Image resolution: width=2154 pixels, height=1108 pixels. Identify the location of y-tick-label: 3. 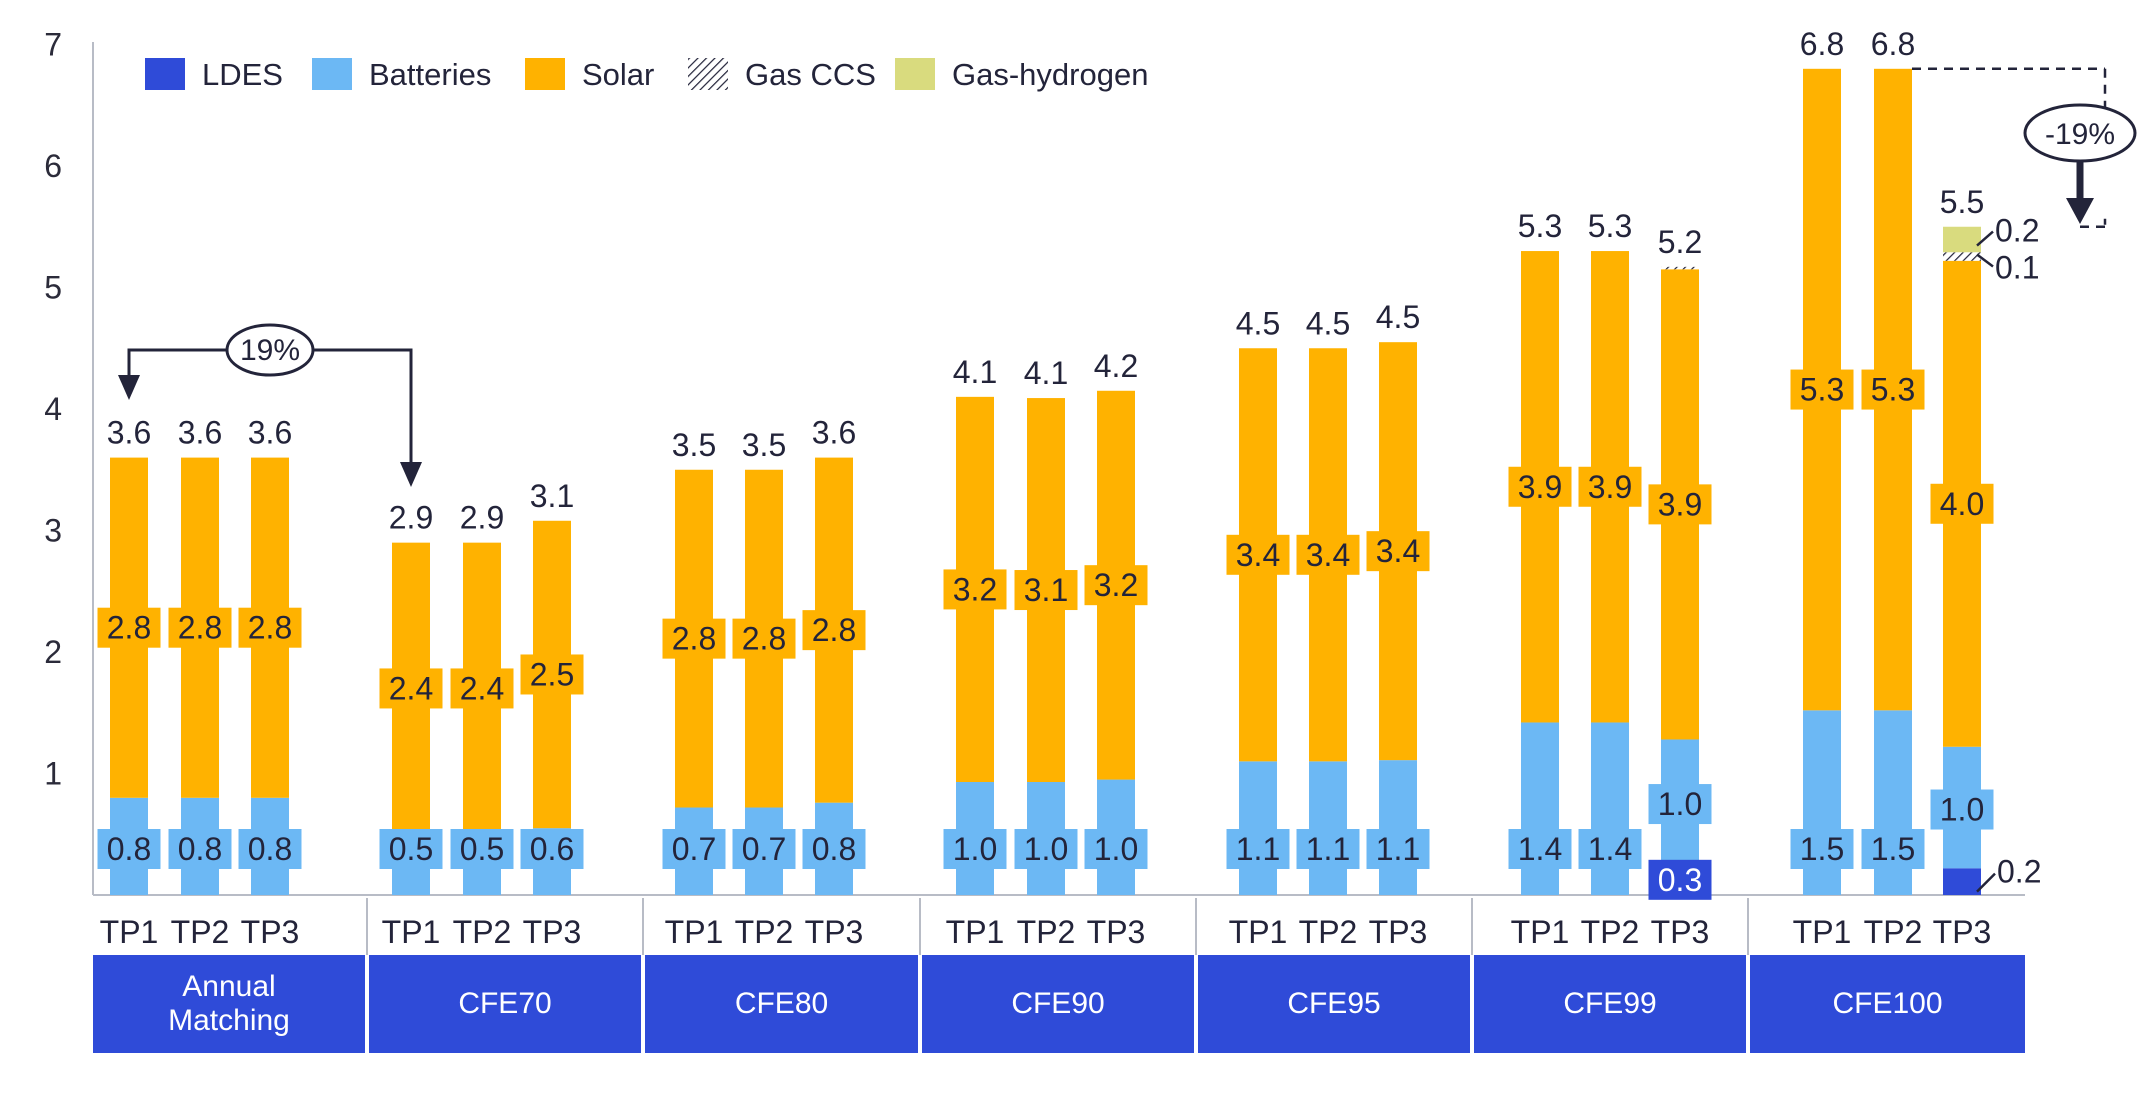
(53, 531).